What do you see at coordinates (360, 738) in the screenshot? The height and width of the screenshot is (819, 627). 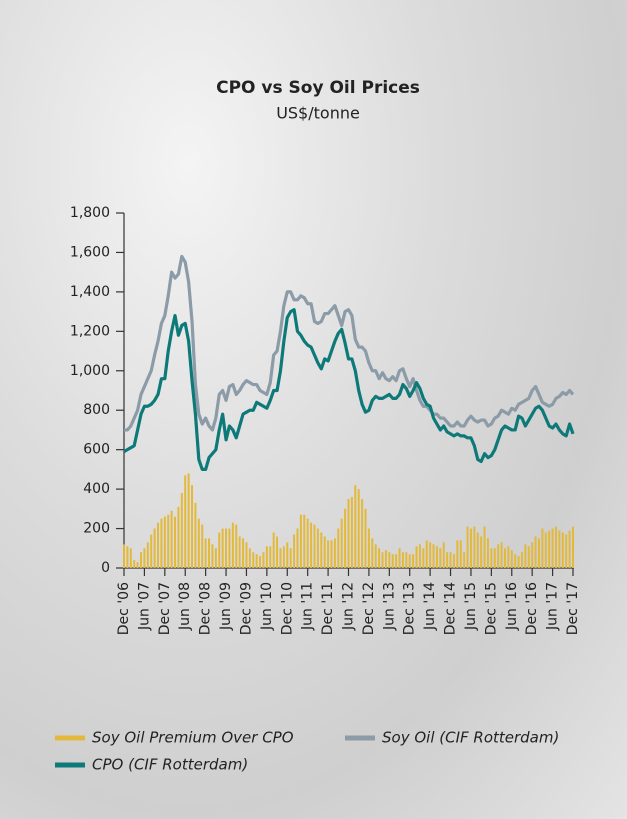 I see `legend-swatch` at bounding box center [360, 738].